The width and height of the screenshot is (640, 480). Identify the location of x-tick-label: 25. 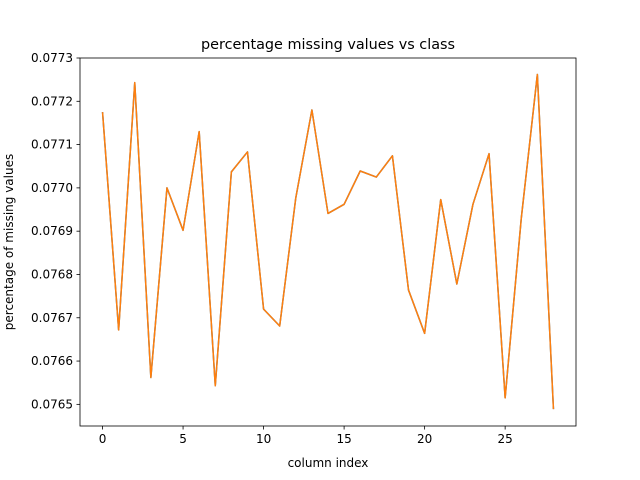
(505, 439).